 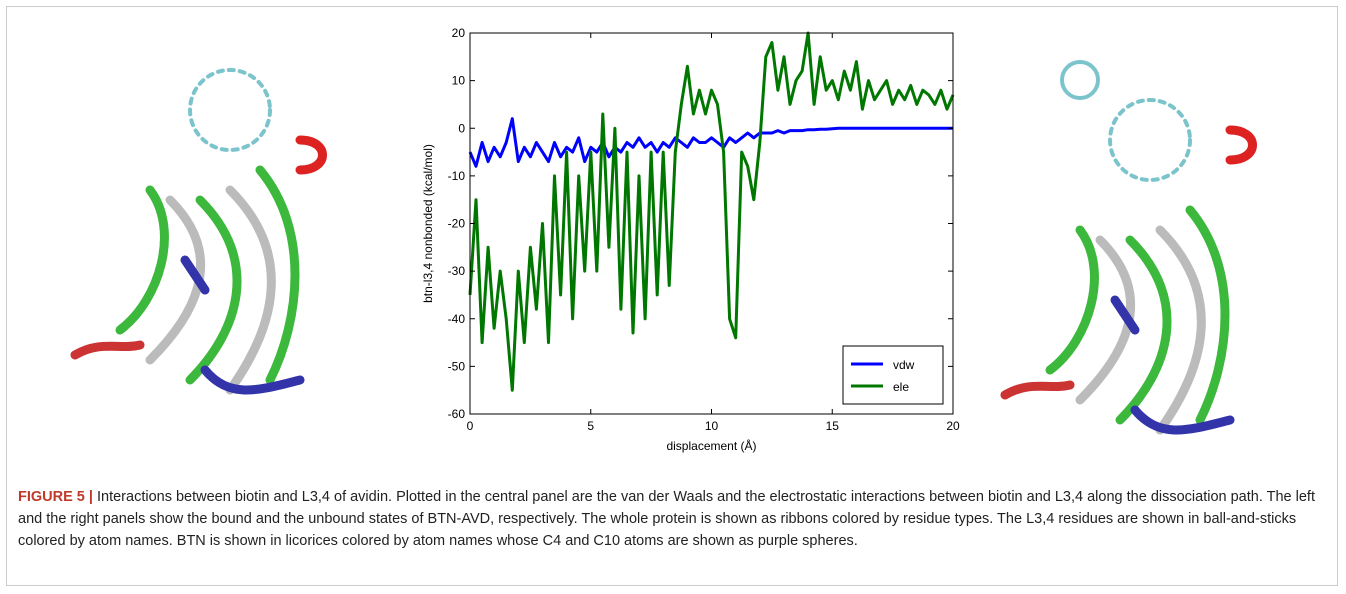 What do you see at coordinates (901, 387) in the screenshot?
I see `legend-label: ele` at bounding box center [901, 387].